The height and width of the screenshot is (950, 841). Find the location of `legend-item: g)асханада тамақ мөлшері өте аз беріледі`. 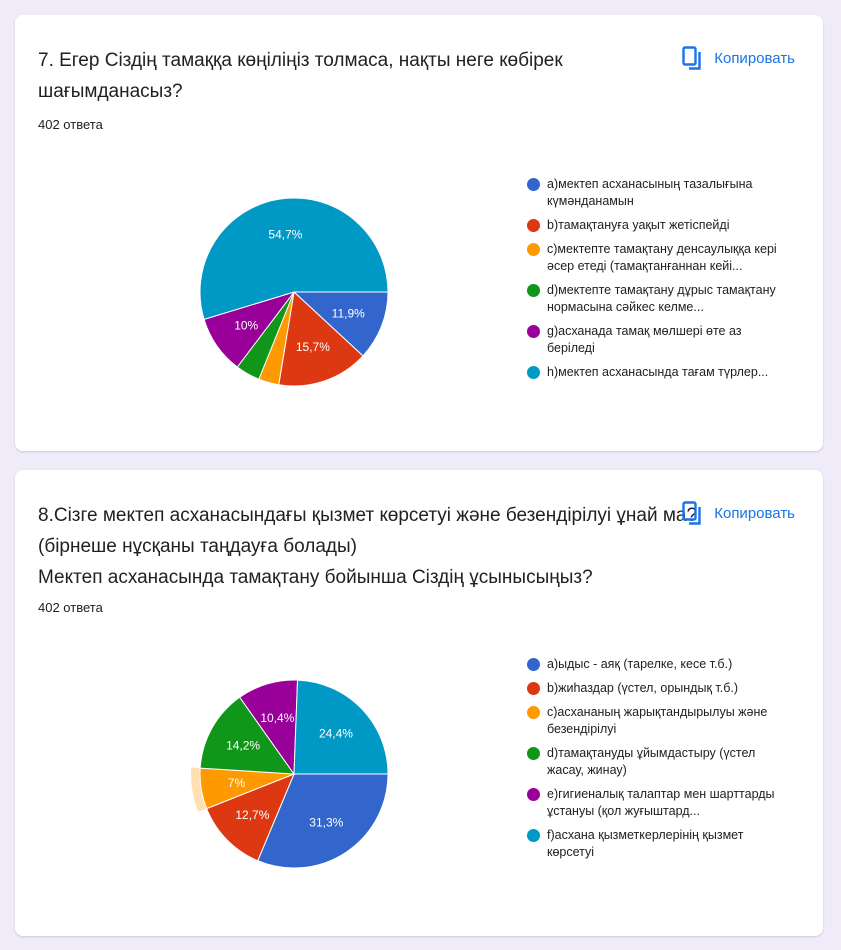

legend-item: g)асханада тамақ мөлшері өте аз беріледі is located at coordinates (657, 340).